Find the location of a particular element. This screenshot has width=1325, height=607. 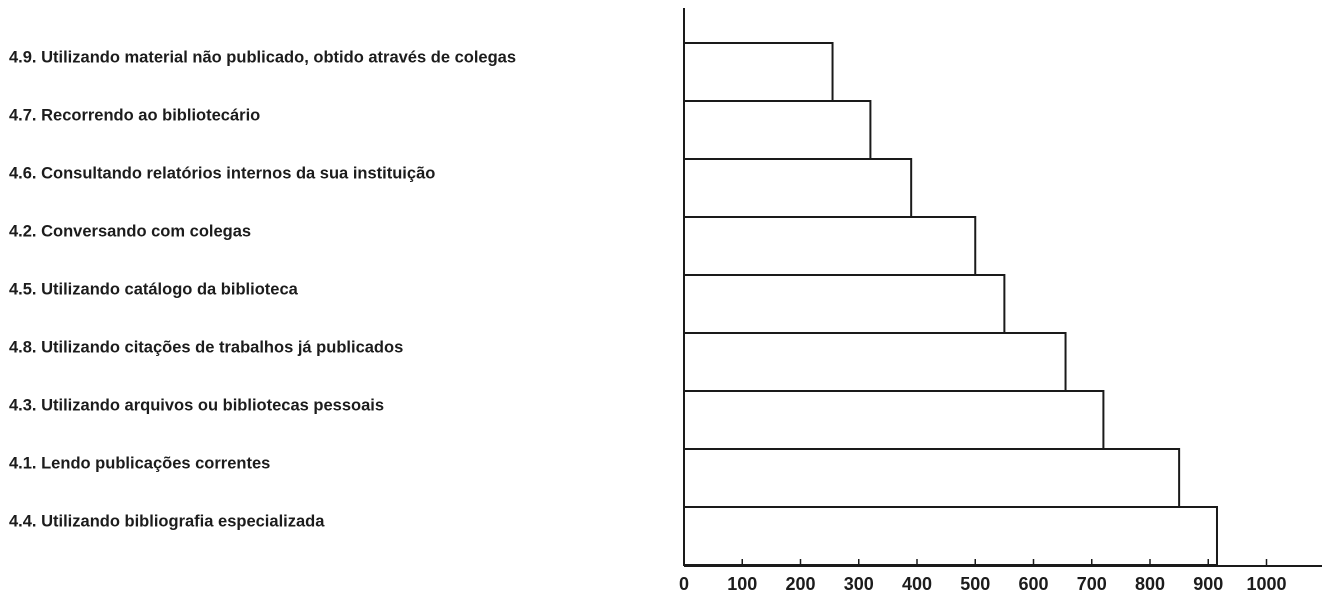

category-label: 4.5. Utilizando catálogo da biblioteca is located at coordinates (154, 289).